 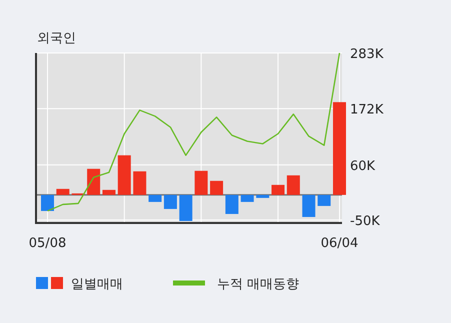 What do you see at coordinates (339, 243) in the screenshot?
I see `x-tick-label: 06/04` at bounding box center [339, 243].